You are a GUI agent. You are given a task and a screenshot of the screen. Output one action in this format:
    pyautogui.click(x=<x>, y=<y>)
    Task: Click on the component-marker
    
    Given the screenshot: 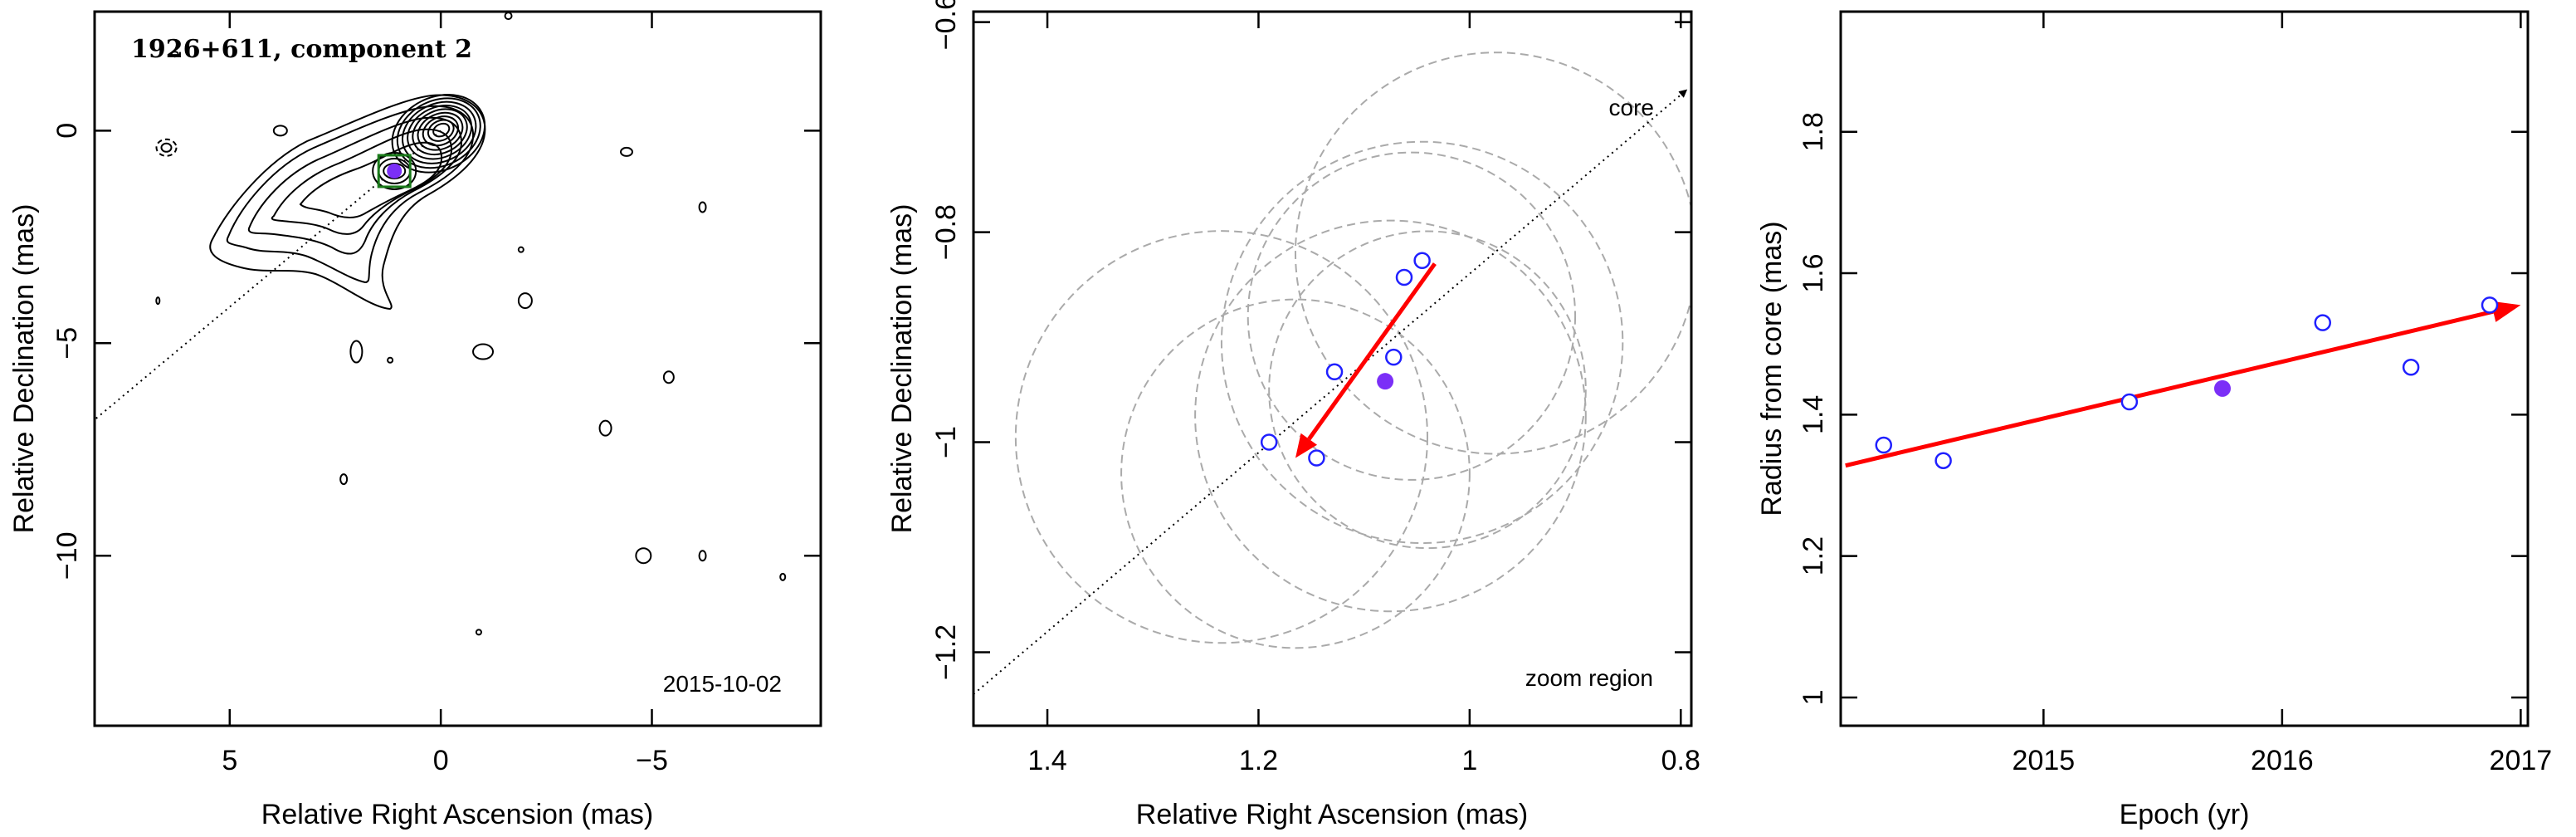 What is the action you would take?
    pyautogui.click(x=395, y=171)
    